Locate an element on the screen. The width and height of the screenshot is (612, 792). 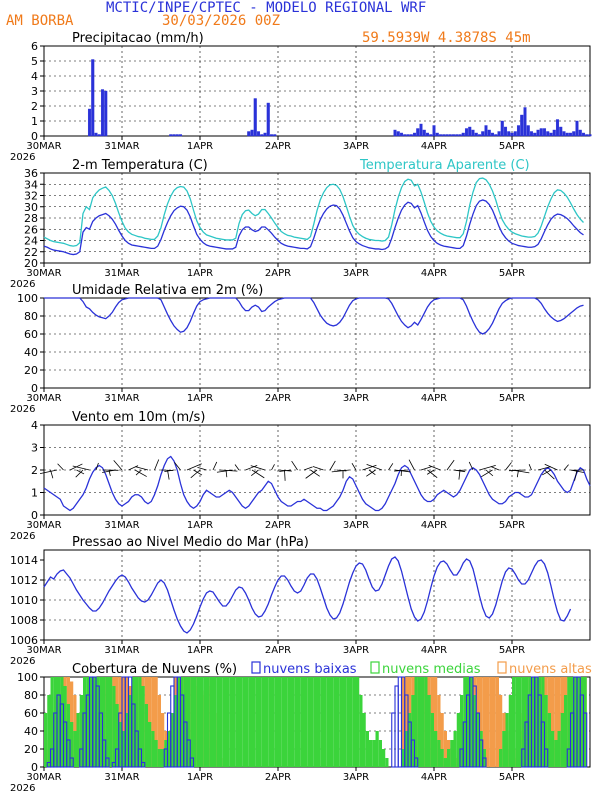
pressure-title: Pressao ao Nivel Medio do Mar (hPa) is located at coordinates (190, 542).